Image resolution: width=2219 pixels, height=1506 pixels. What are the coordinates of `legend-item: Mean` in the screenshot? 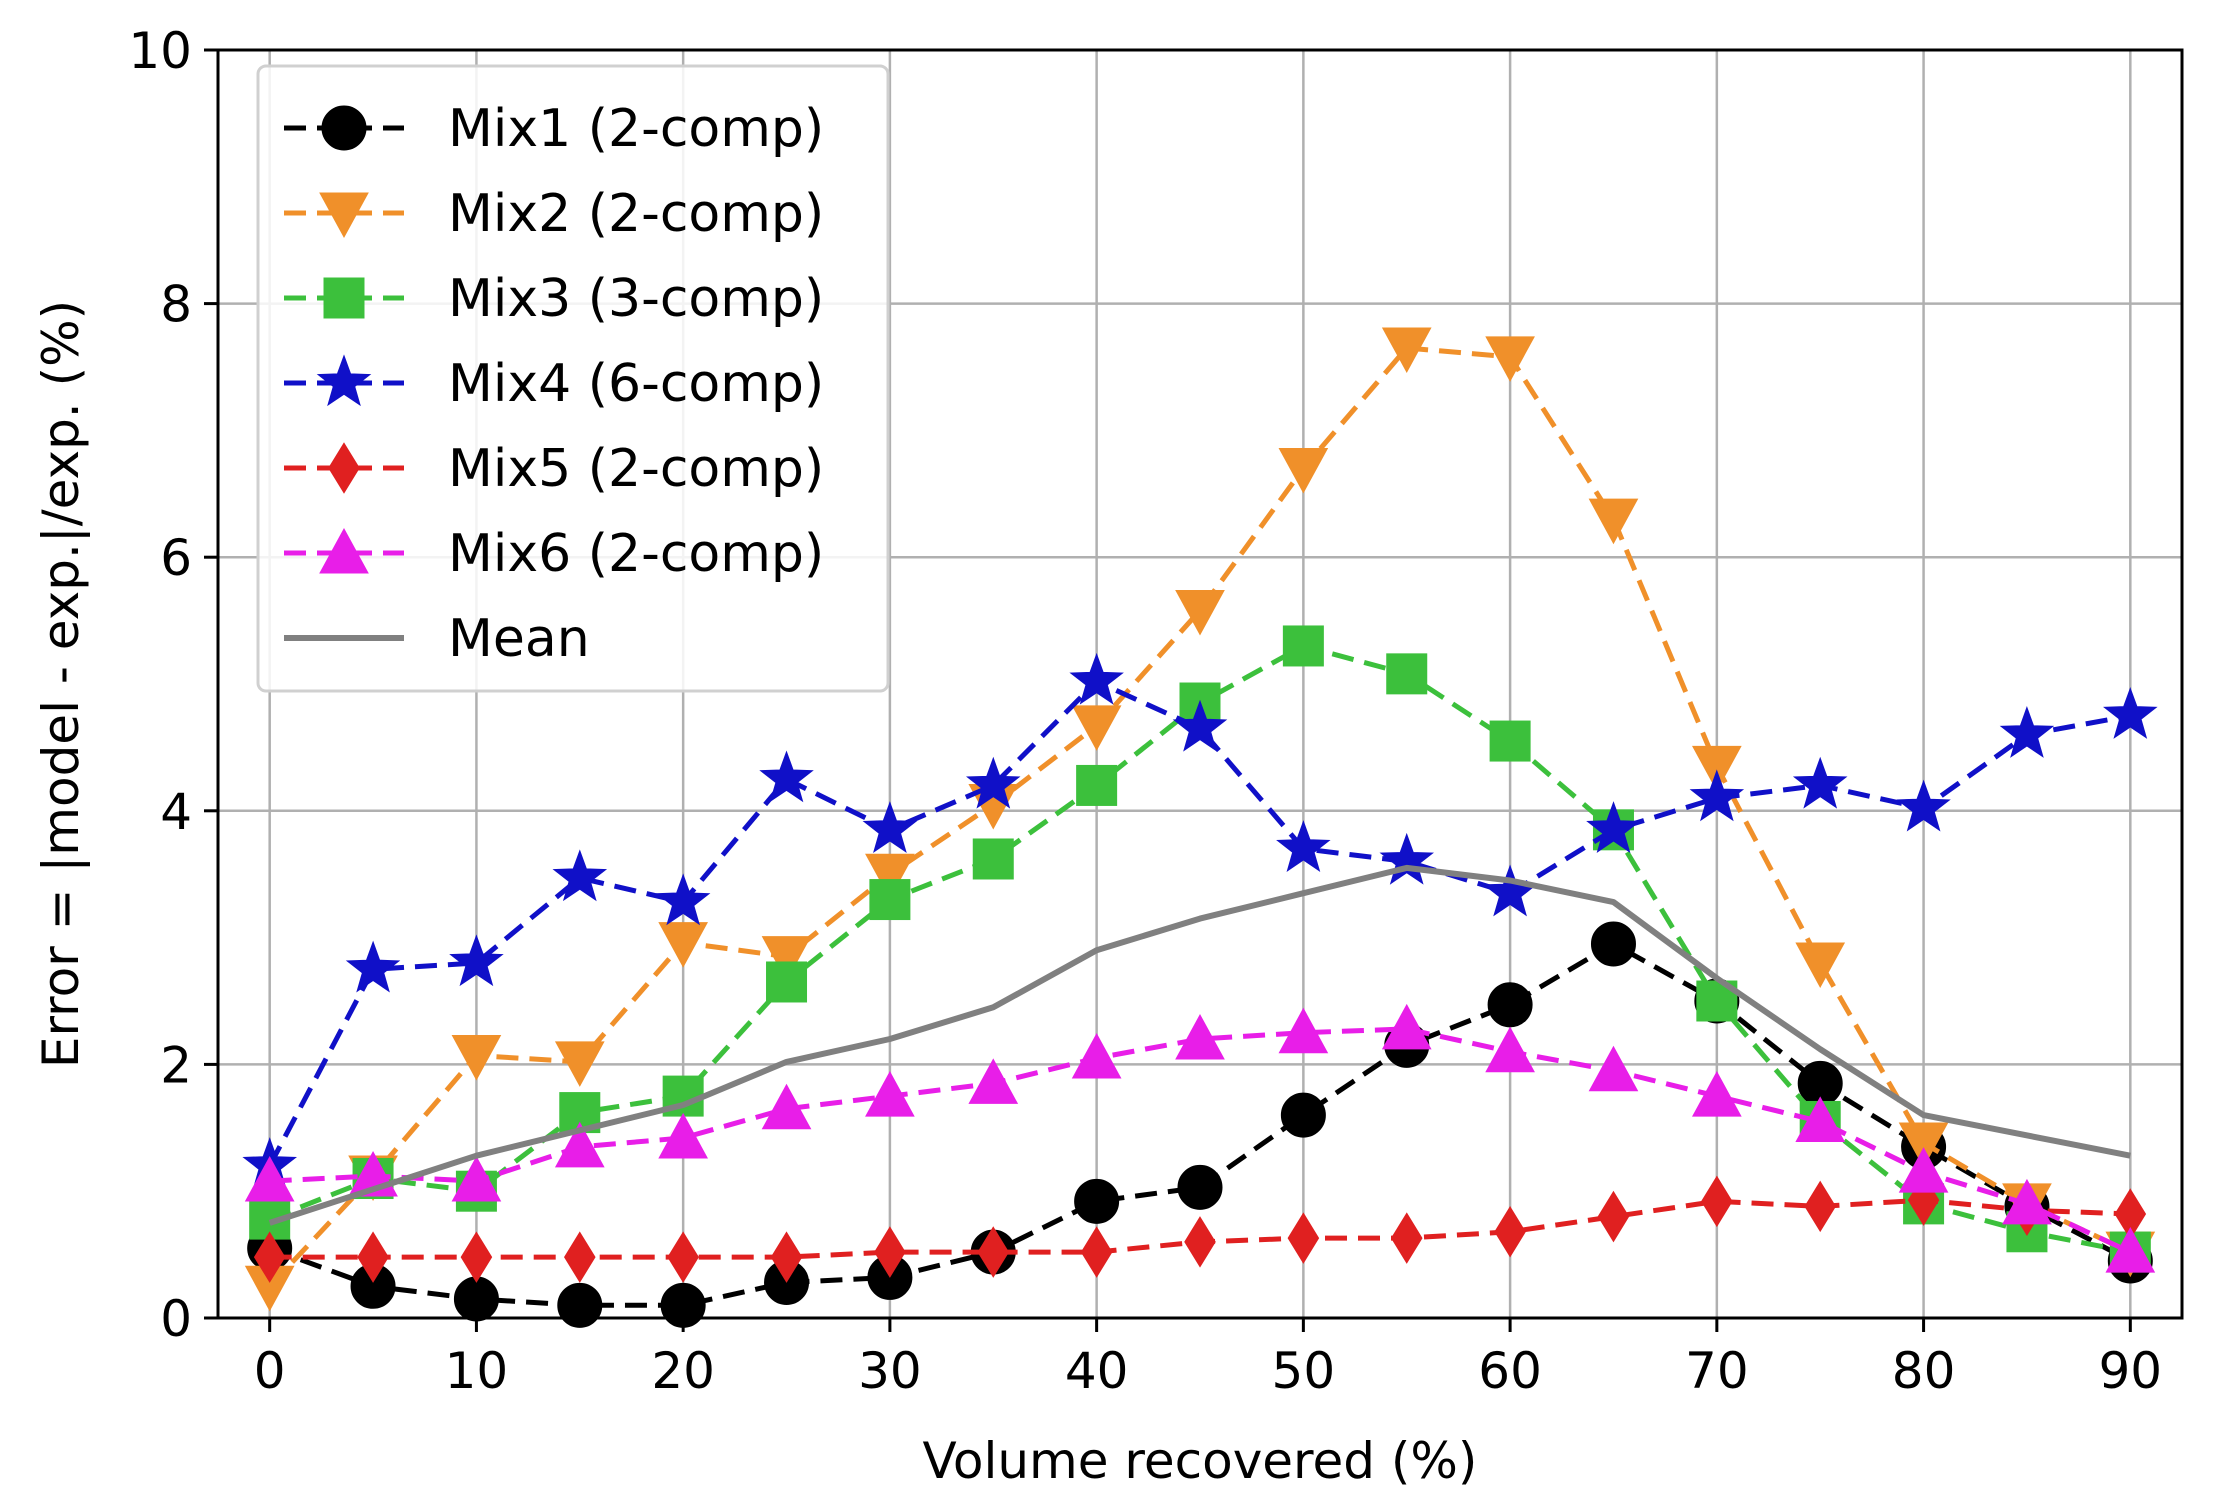 It's located at (437, 639).